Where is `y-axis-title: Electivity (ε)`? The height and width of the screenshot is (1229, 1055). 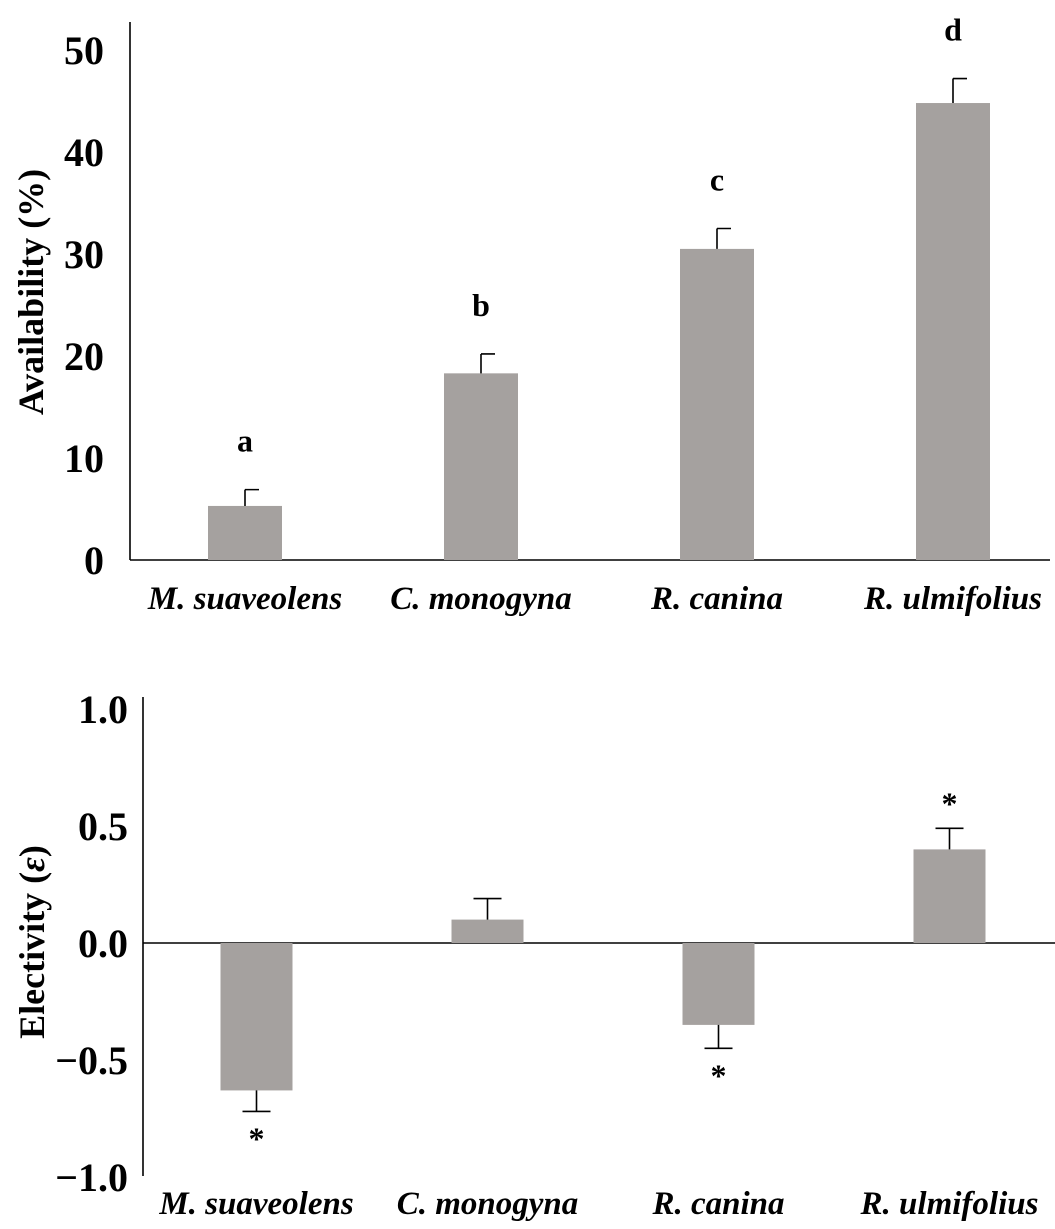 y-axis-title: Electivity (ε) is located at coordinates (32, 942).